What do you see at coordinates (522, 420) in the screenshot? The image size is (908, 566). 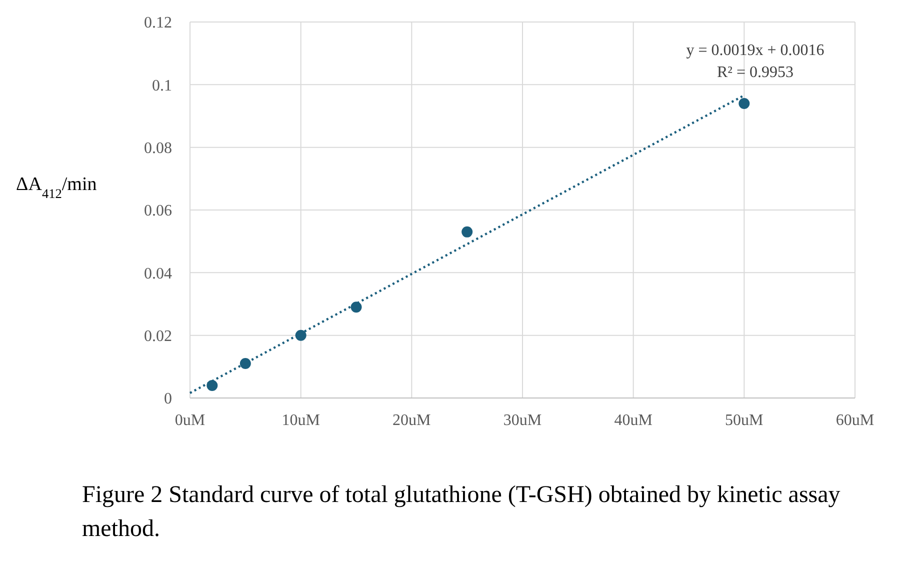 I see `x-tick-label: 30uM` at bounding box center [522, 420].